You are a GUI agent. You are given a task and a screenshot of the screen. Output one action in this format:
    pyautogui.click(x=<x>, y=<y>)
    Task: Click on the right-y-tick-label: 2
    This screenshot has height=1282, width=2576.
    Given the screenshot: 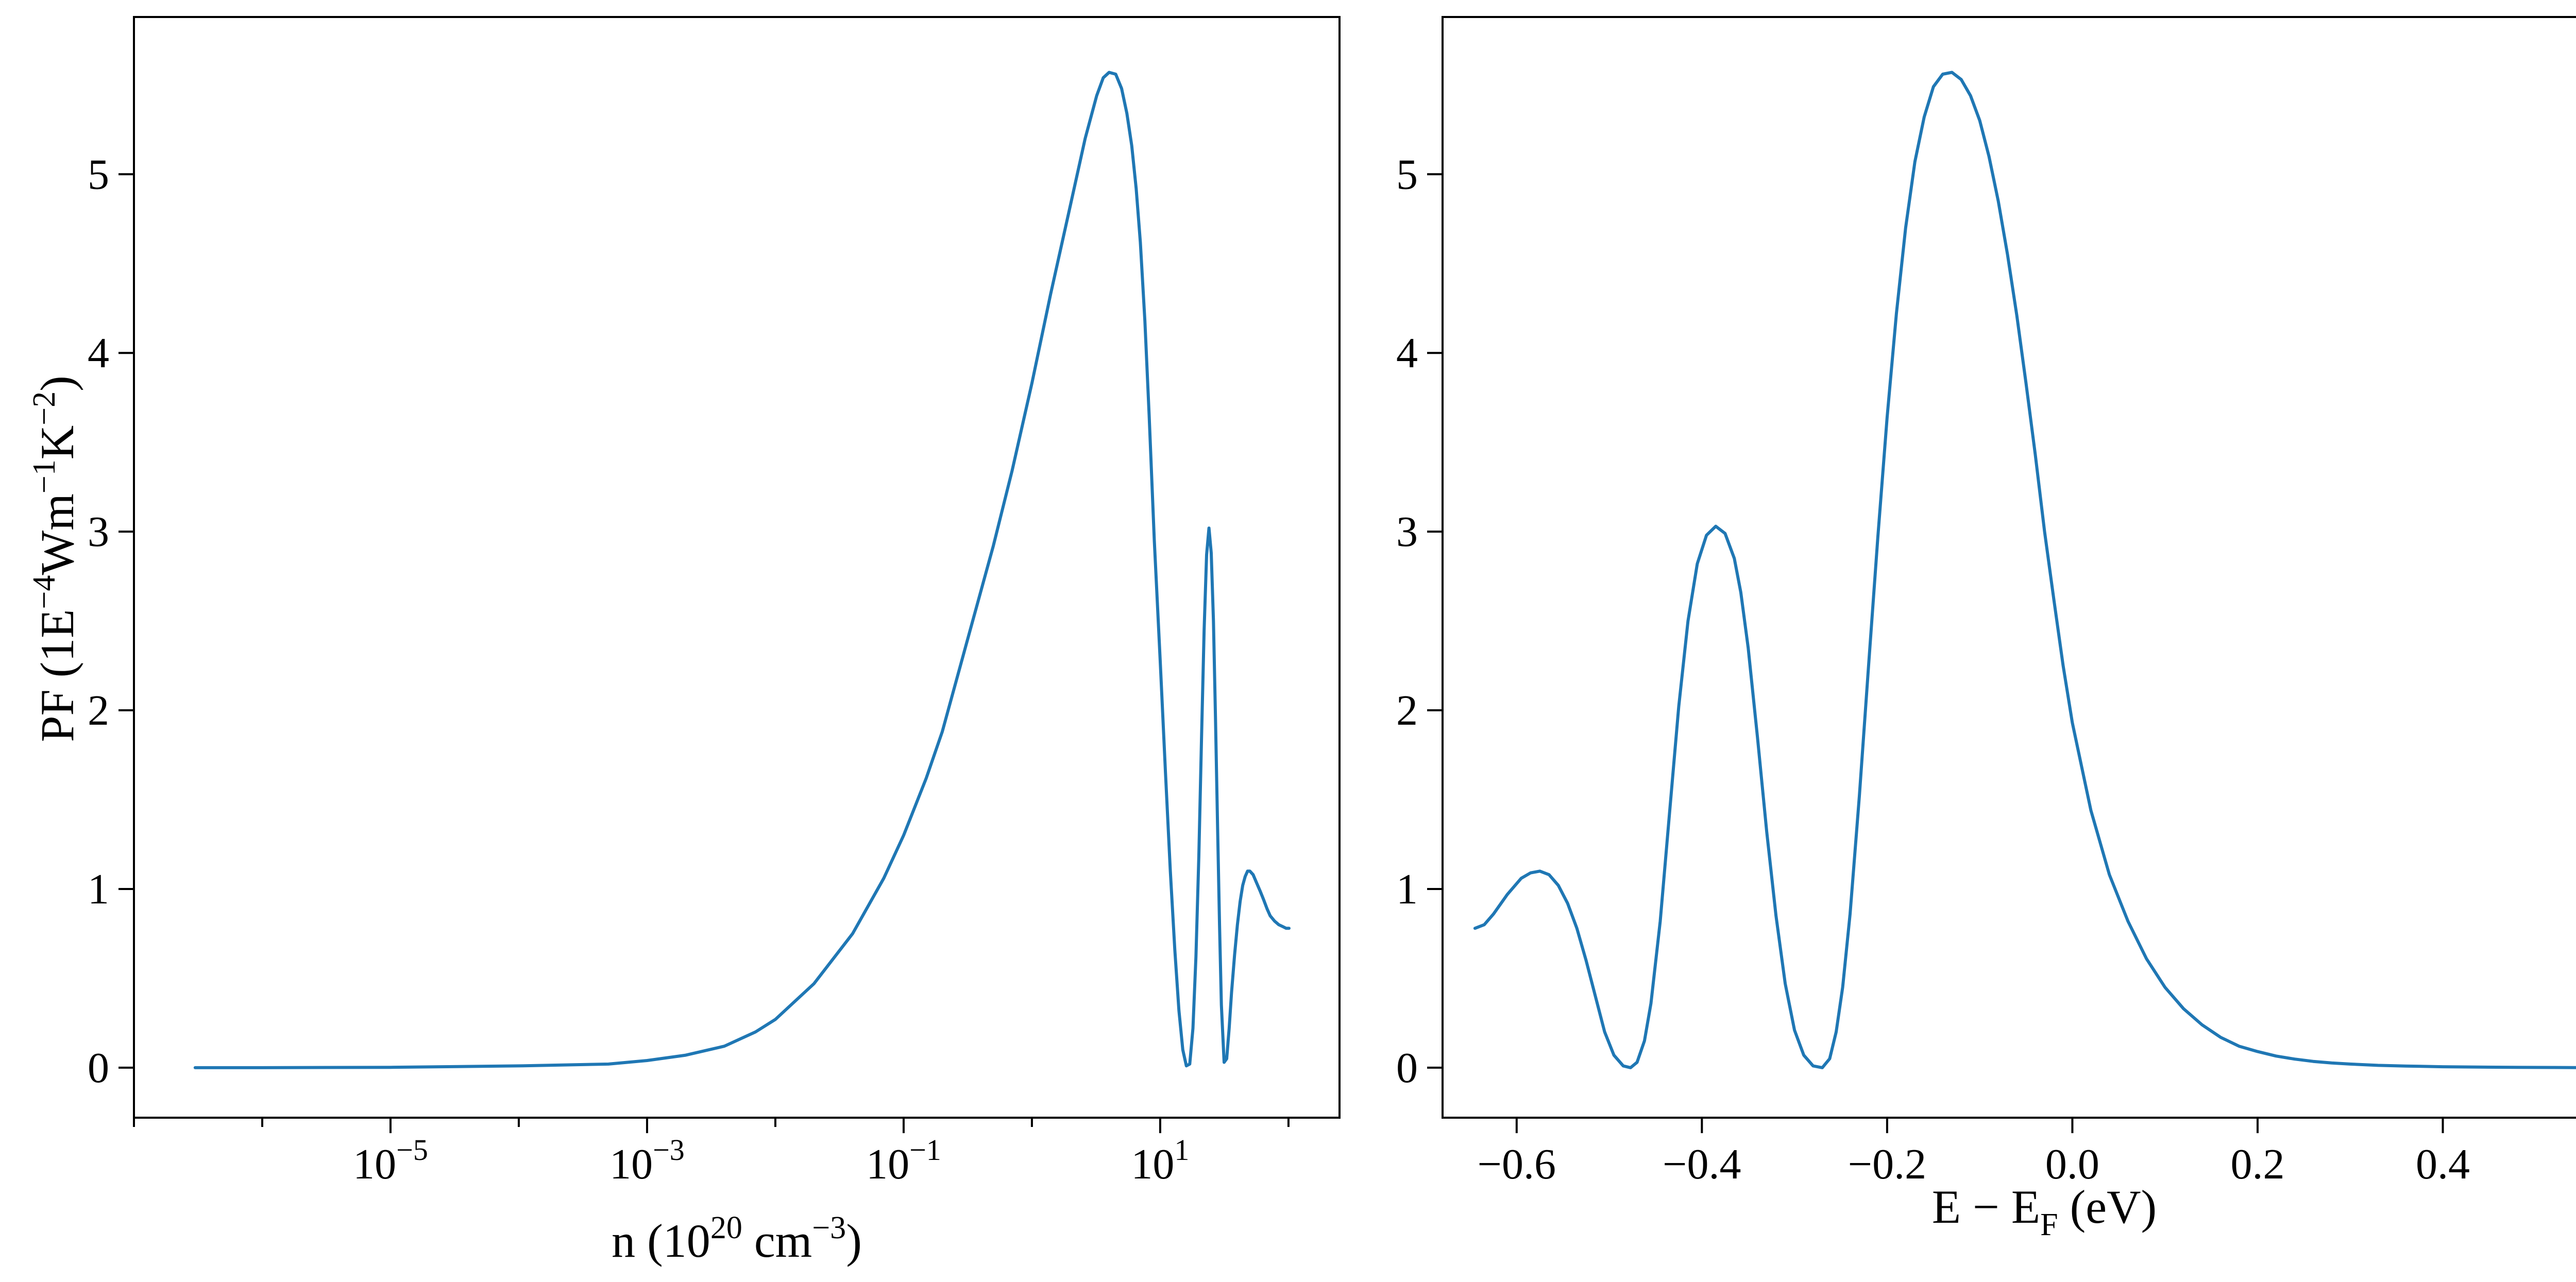 What is the action you would take?
    pyautogui.click(x=1407, y=710)
    